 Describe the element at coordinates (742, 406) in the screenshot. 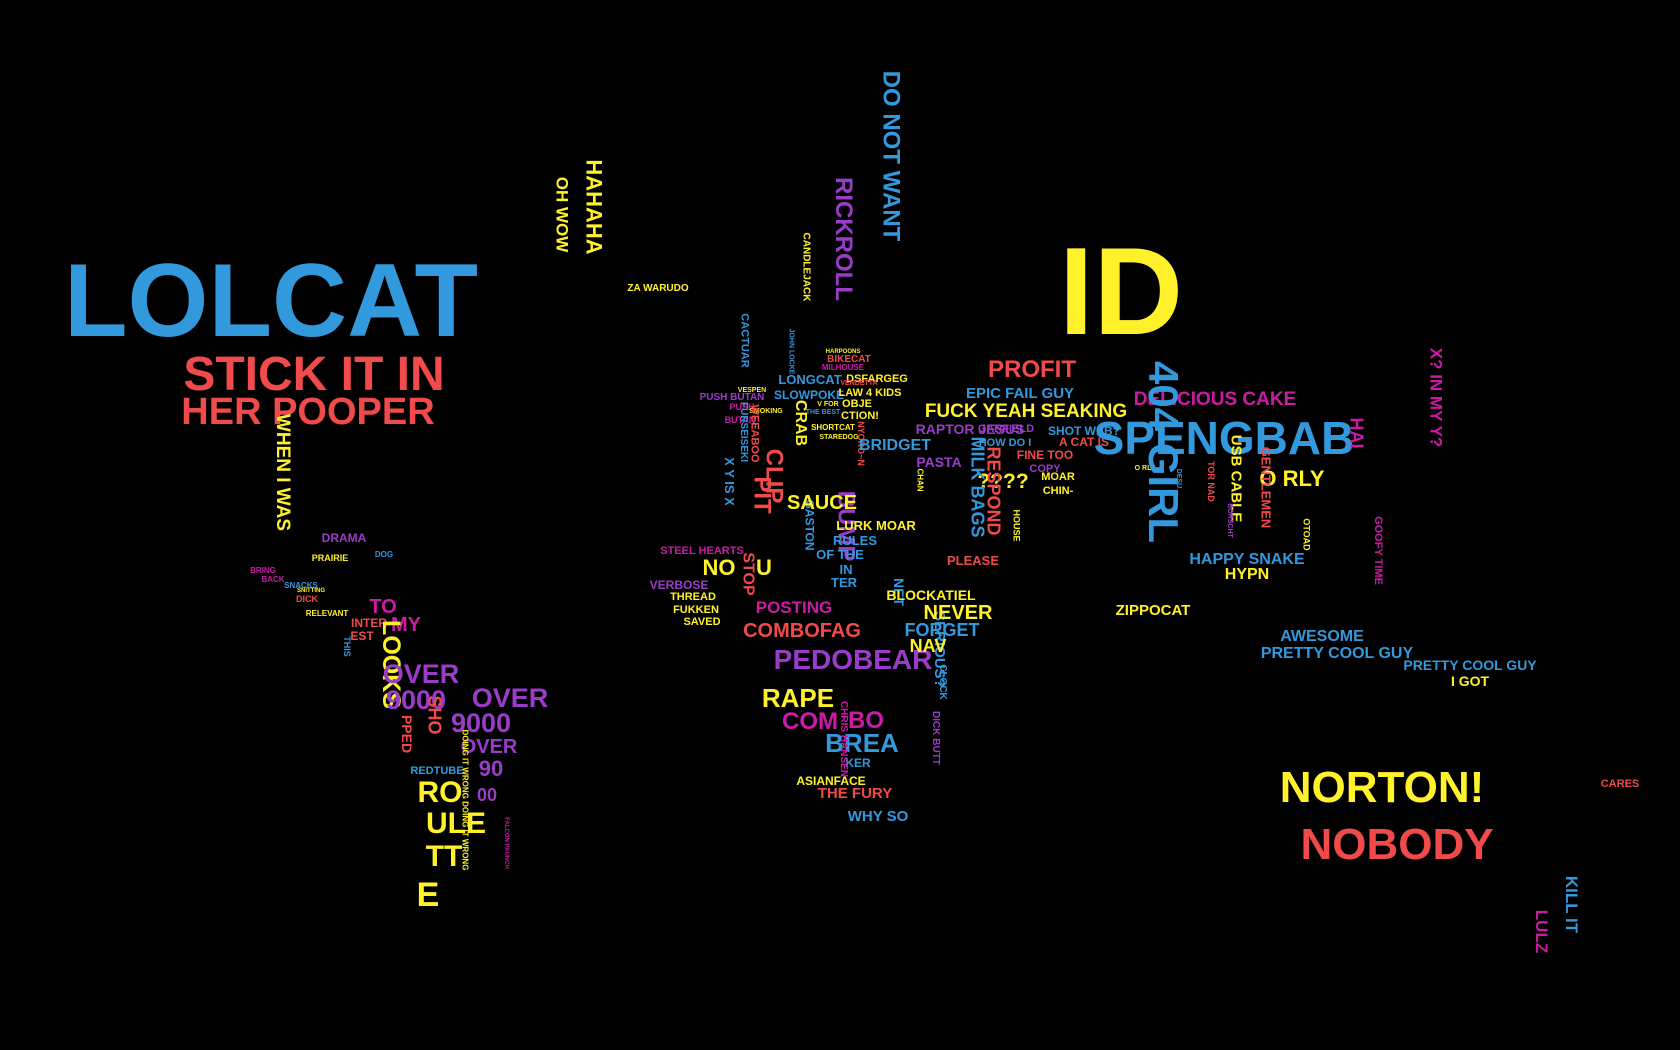

I see `word-label: PUSH` at that location.